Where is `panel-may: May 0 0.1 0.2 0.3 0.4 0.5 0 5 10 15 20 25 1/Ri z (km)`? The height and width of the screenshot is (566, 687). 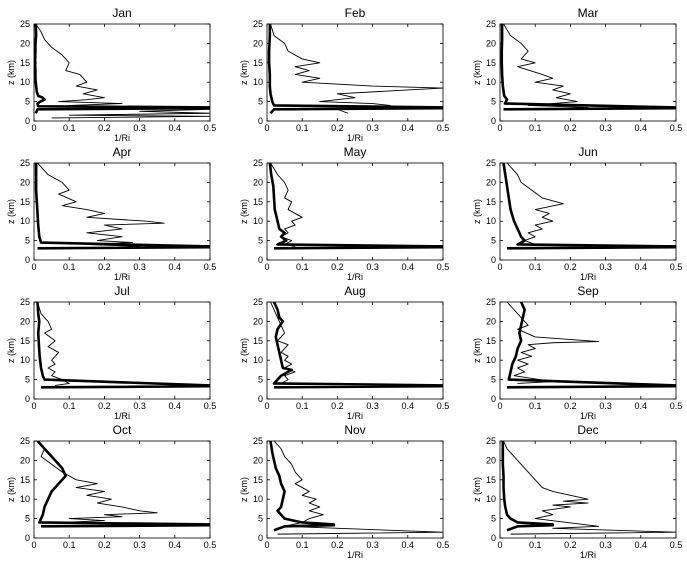
panel-may: May 0 0.1 0.2 0.3 0.4 0.5 0 5 10 15 20 25 1/Ri z (km) is located at coordinates (344, 213).